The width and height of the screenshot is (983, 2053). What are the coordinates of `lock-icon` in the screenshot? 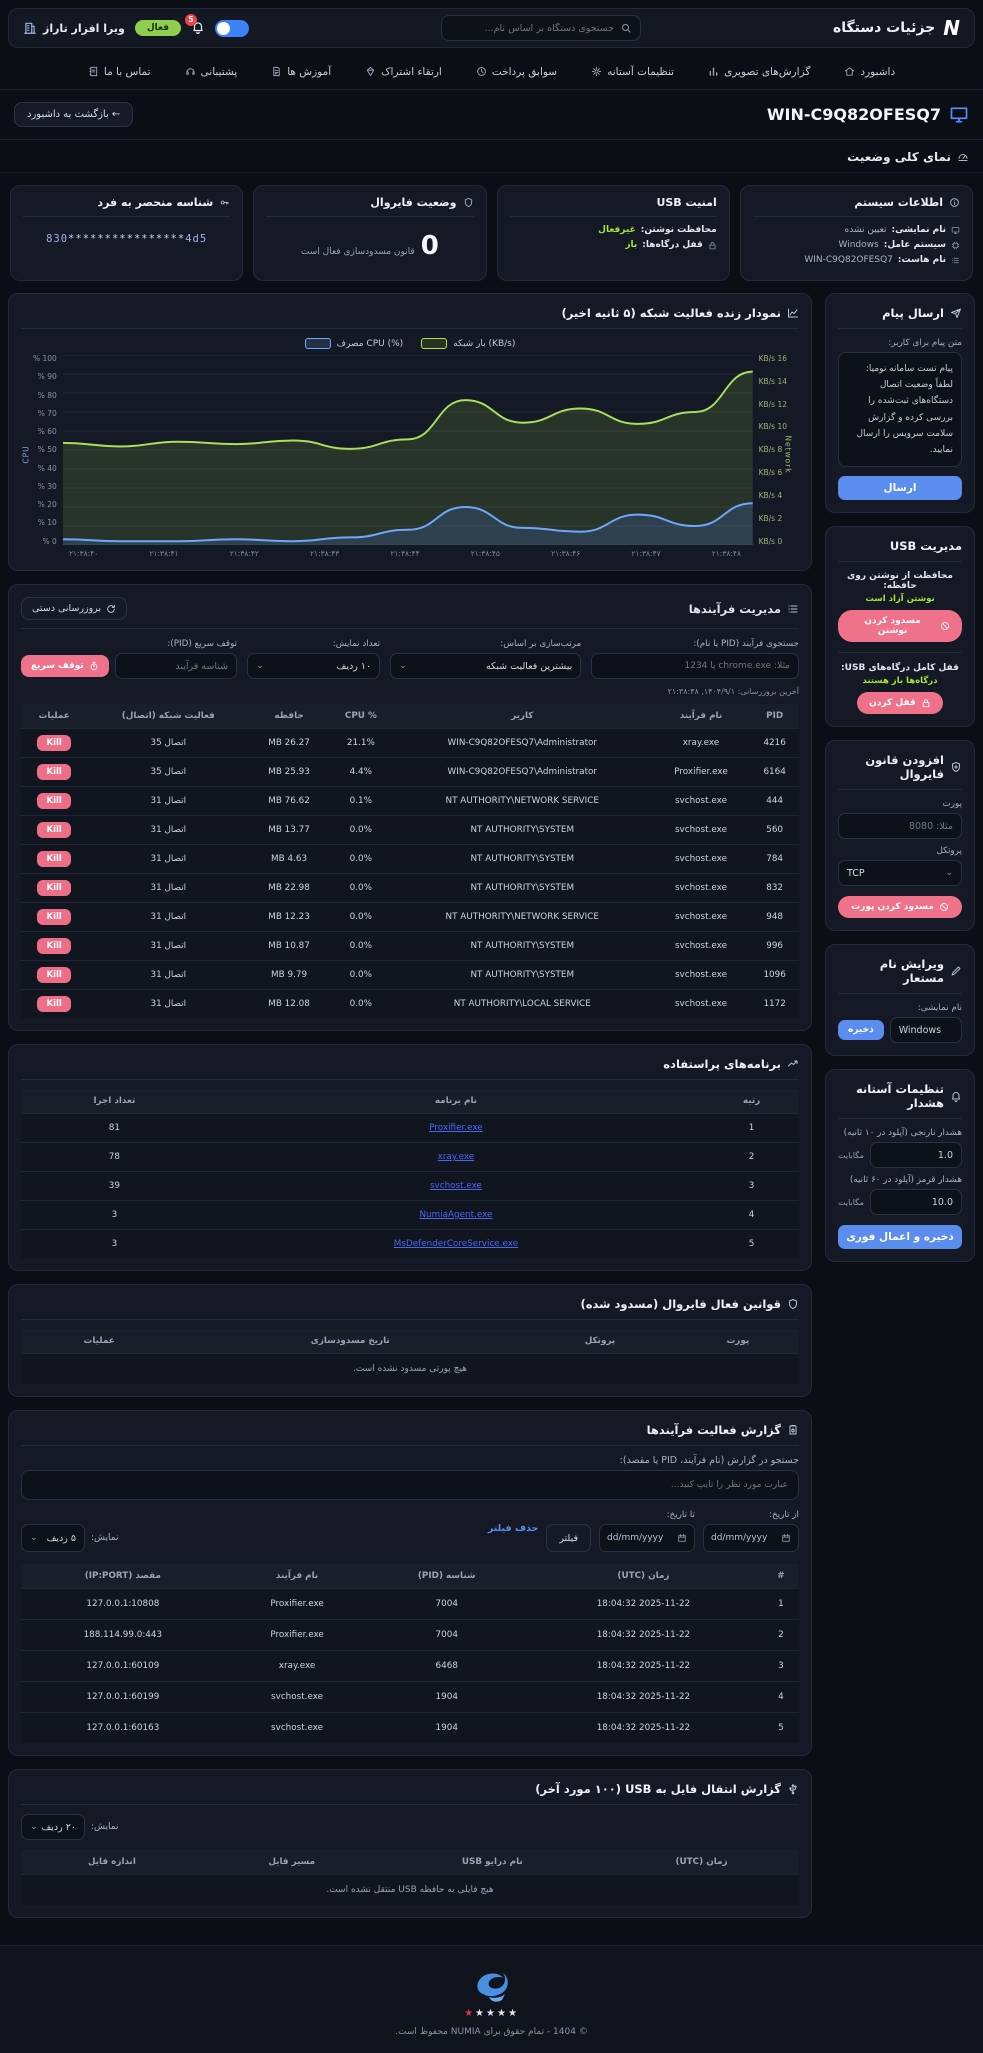 It's located at (926, 703).